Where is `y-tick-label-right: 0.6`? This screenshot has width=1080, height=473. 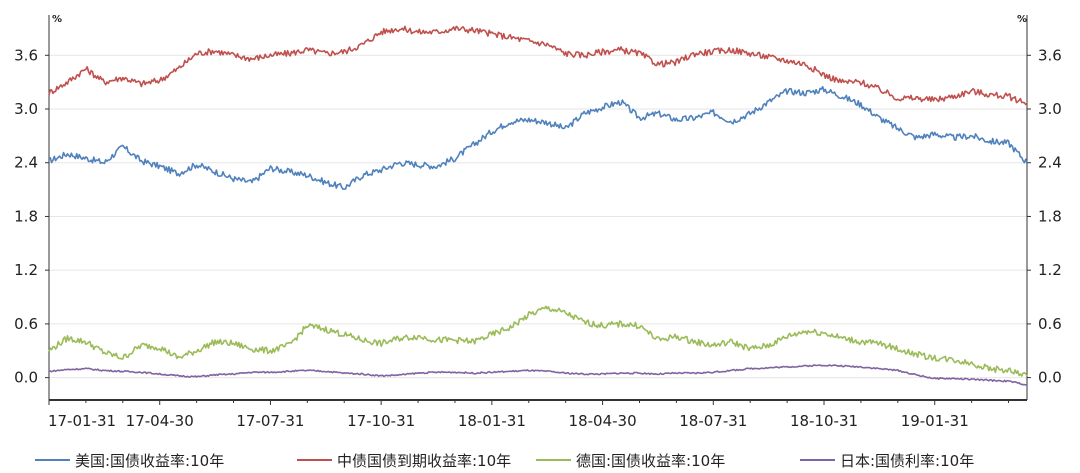 y-tick-label-right: 0.6 is located at coordinates (1050, 324).